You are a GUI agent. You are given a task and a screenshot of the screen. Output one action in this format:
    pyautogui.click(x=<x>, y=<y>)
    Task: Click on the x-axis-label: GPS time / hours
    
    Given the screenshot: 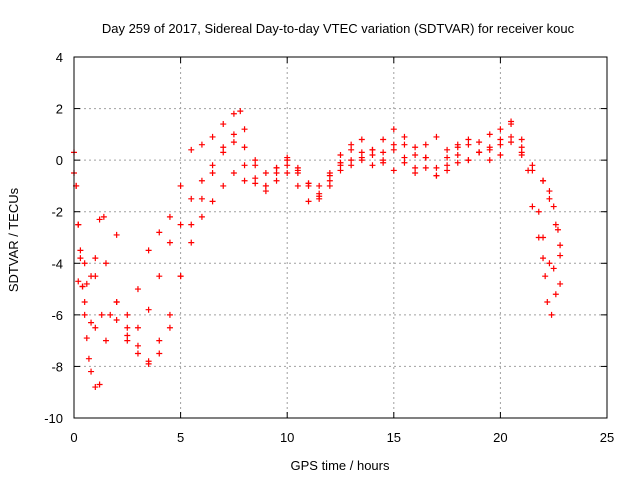 What is the action you would take?
    pyautogui.click(x=340, y=465)
    